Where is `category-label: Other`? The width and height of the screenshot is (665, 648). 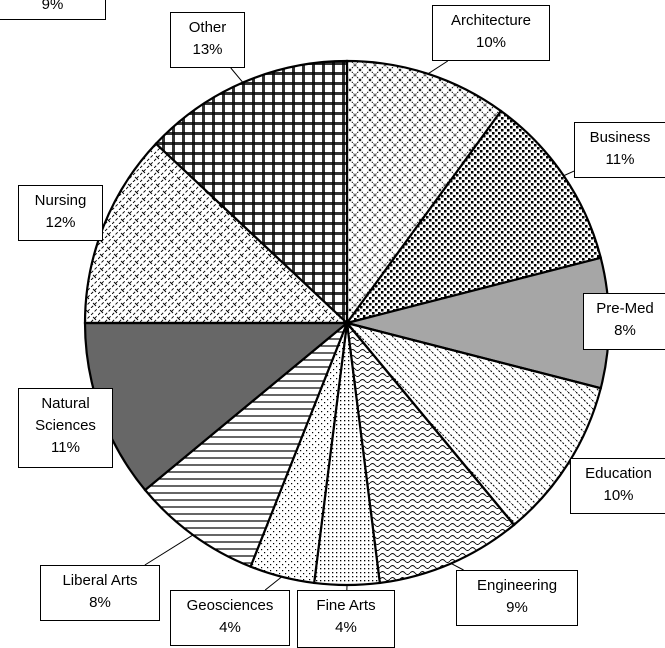
category-label: Other is located at coordinates (207, 28).